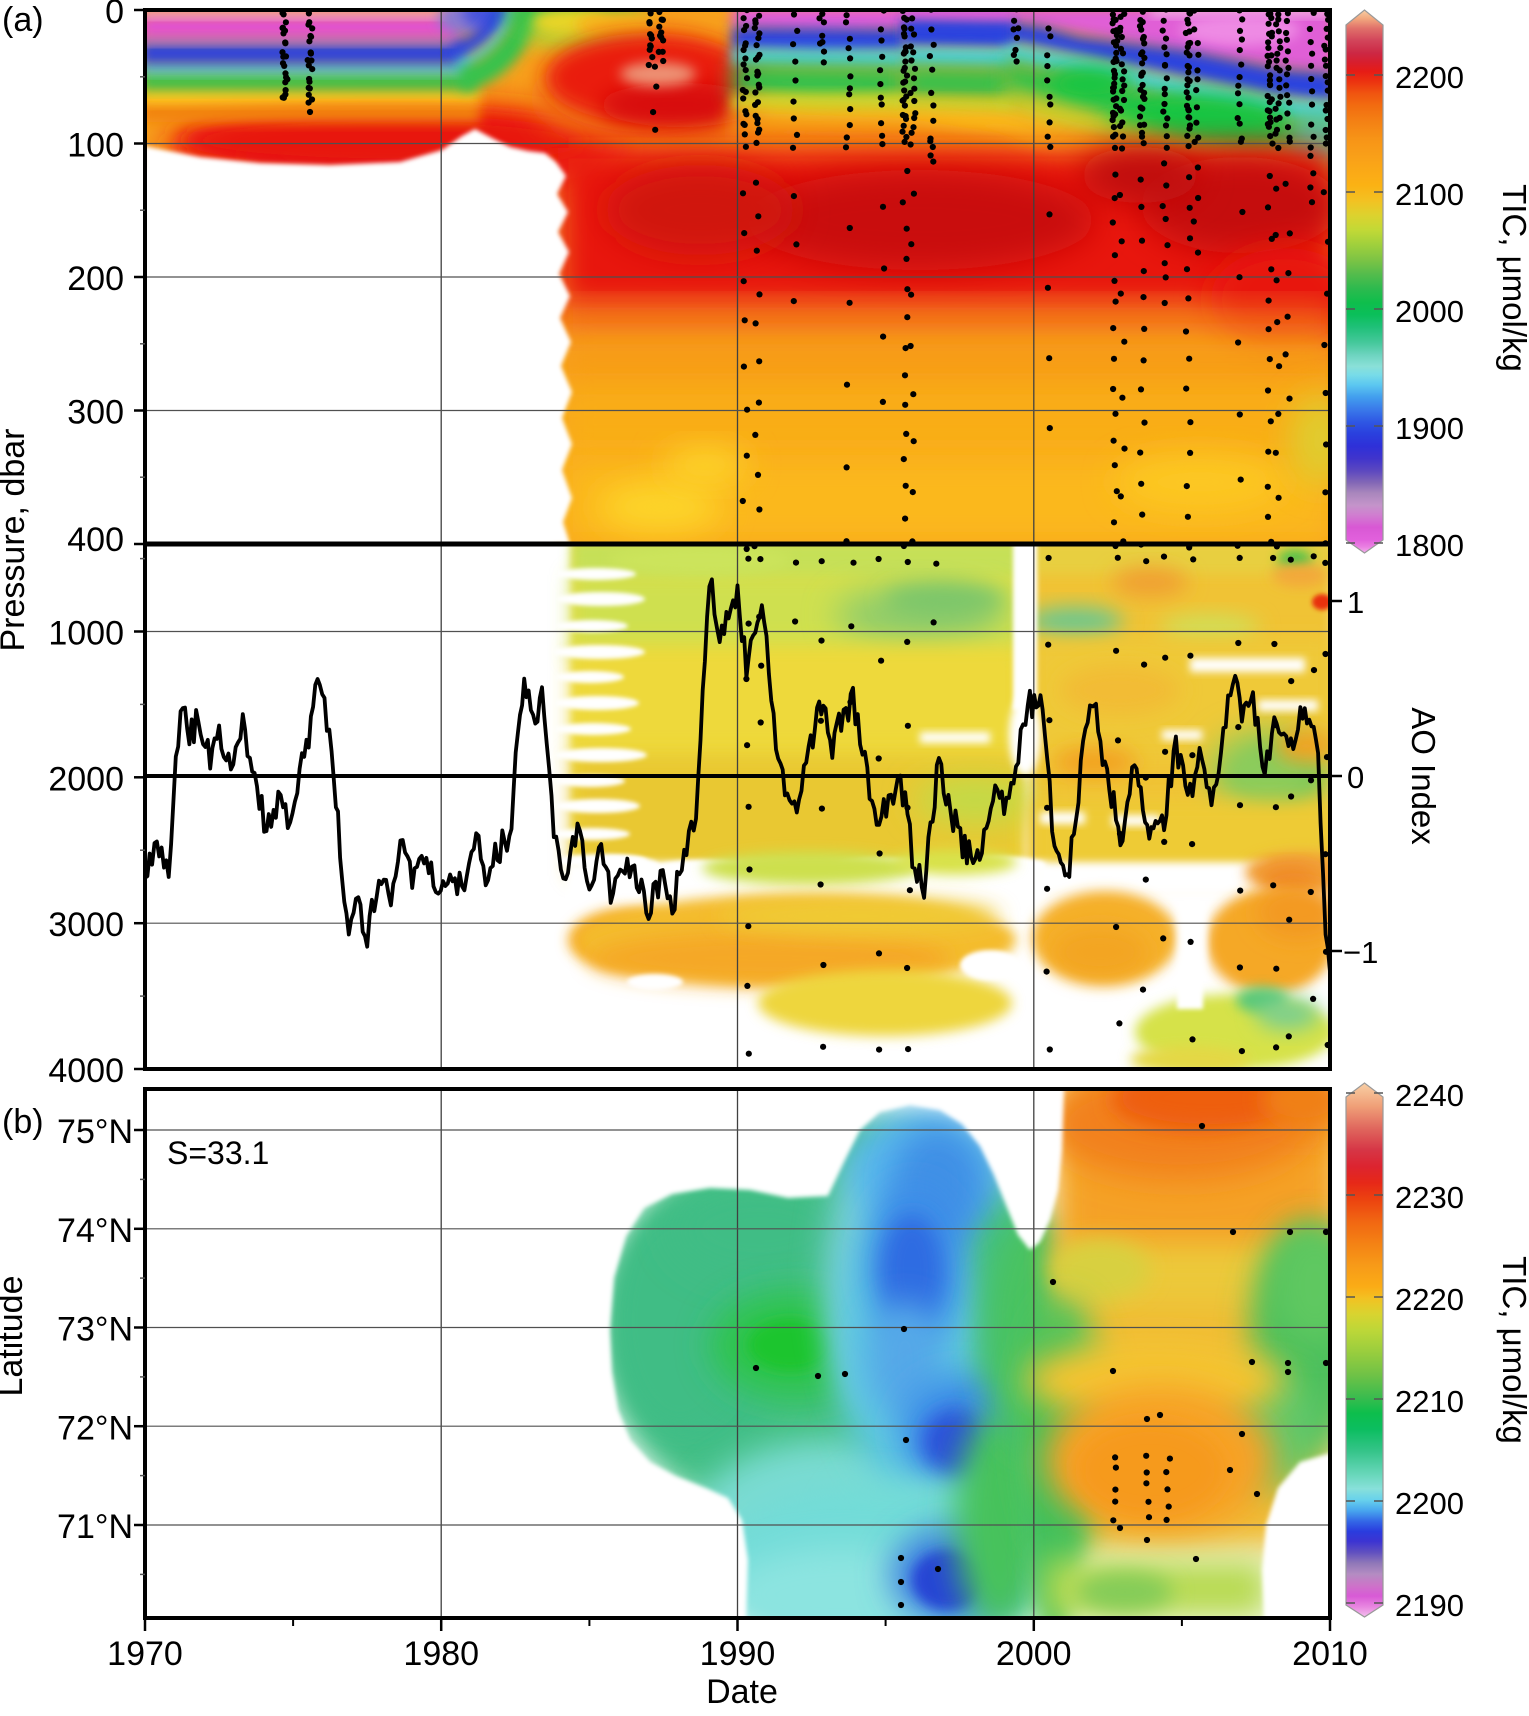 This screenshot has width=1529, height=1716. What do you see at coordinates (1429, 1299) in the screenshot?
I see `svg-text: 2220` at bounding box center [1429, 1299].